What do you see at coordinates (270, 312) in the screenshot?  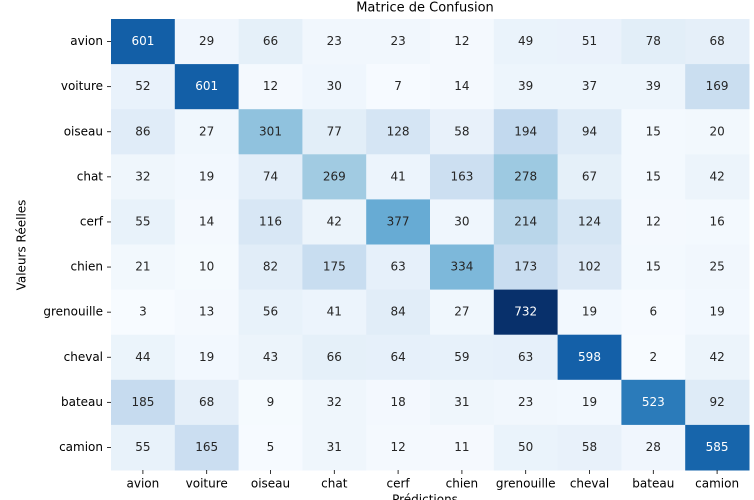 I see `cell-label: 56` at bounding box center [270, 312].